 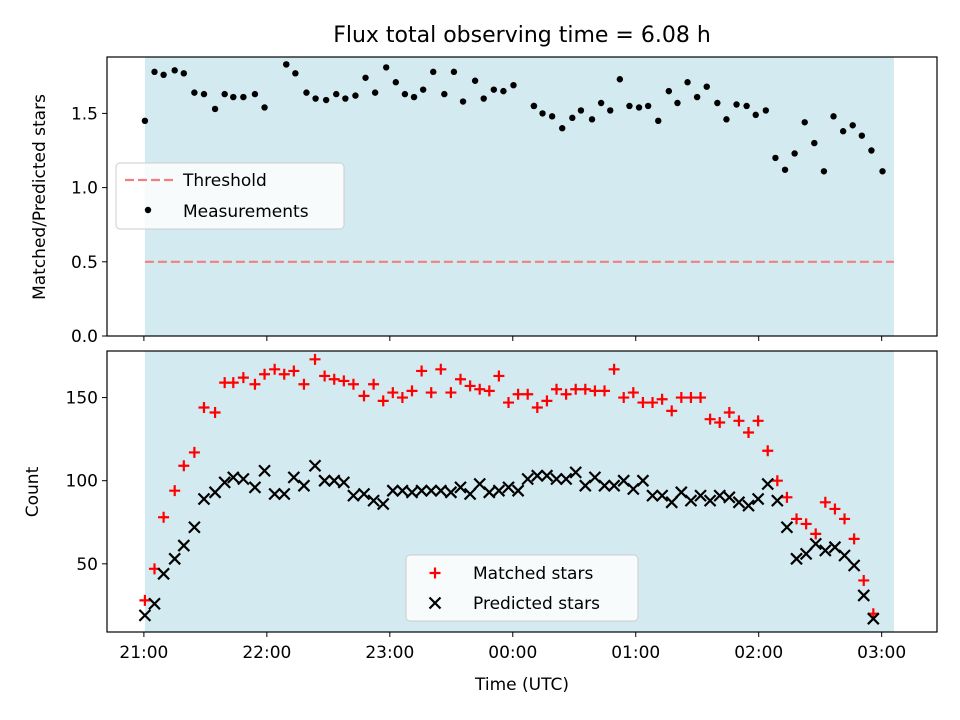 I want to click on x-tick-label: 03:00, so click(x=881, y=653).